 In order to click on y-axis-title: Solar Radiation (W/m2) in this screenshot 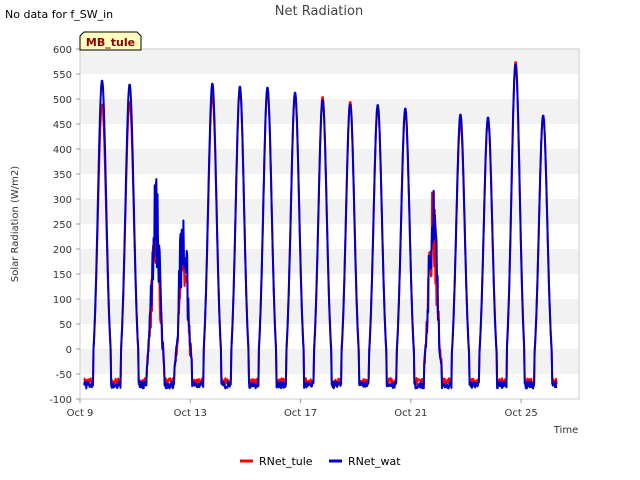, I will do `click(15, 224)`.